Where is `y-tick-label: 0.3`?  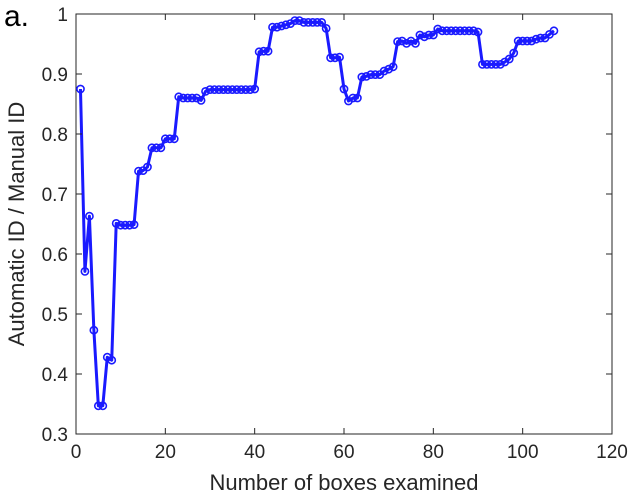
y-tick-label: 0.3 is located at coordinates (55, 435).